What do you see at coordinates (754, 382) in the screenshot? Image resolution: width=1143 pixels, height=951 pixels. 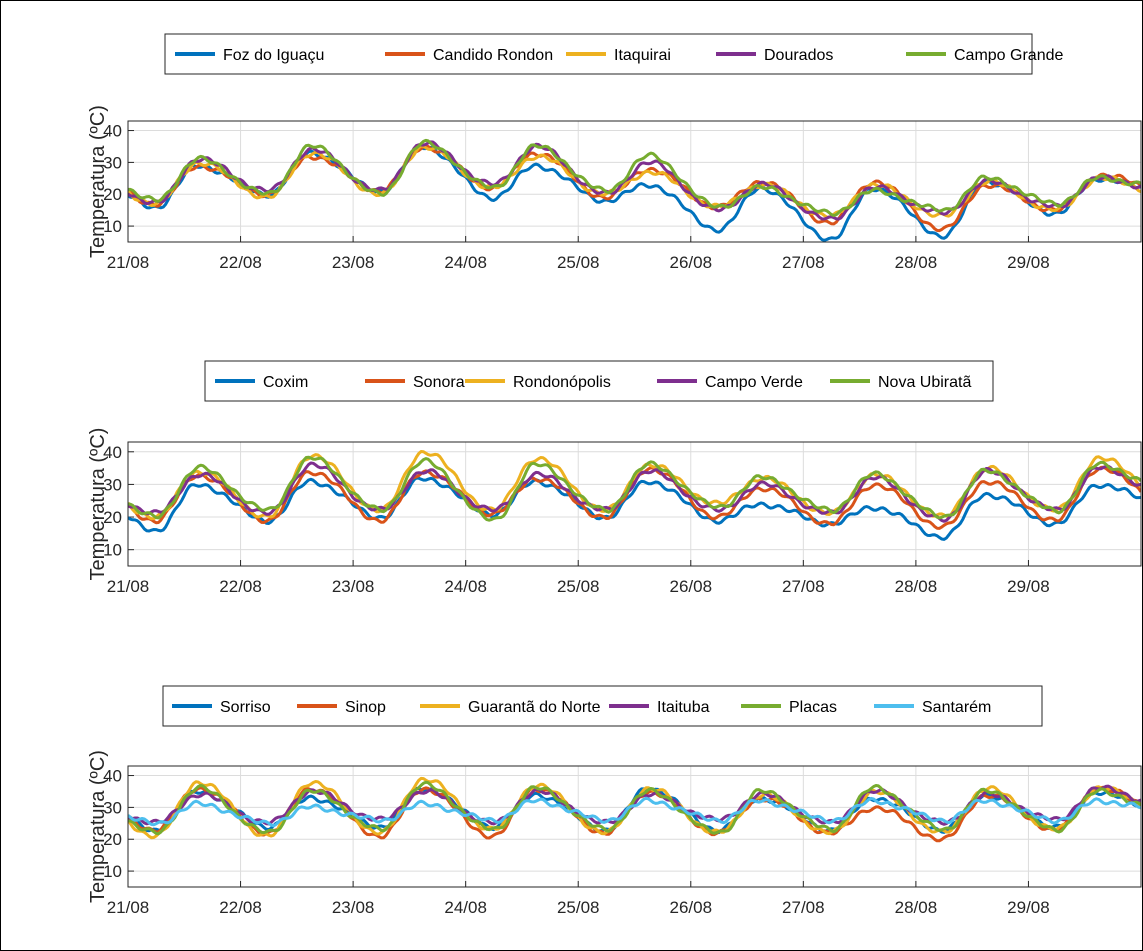 I see `legend-entry: Campo Verde` at bounding box center [754, 382].